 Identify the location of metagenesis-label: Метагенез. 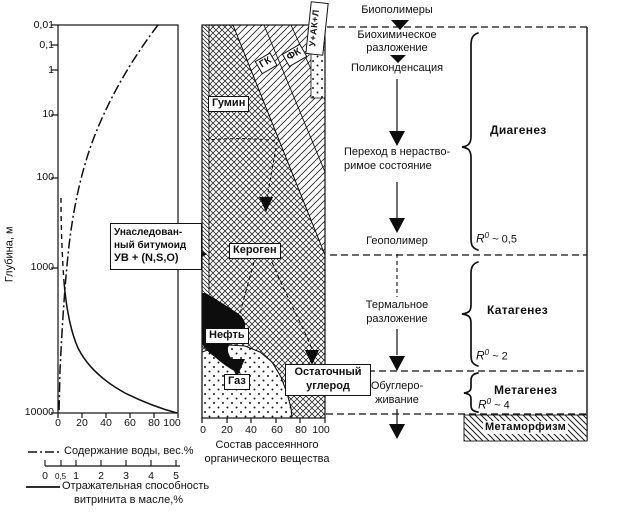
(526, 390).